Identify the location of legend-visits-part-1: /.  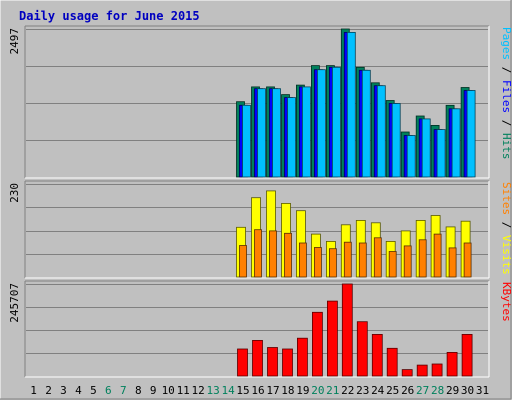
(506, 225).